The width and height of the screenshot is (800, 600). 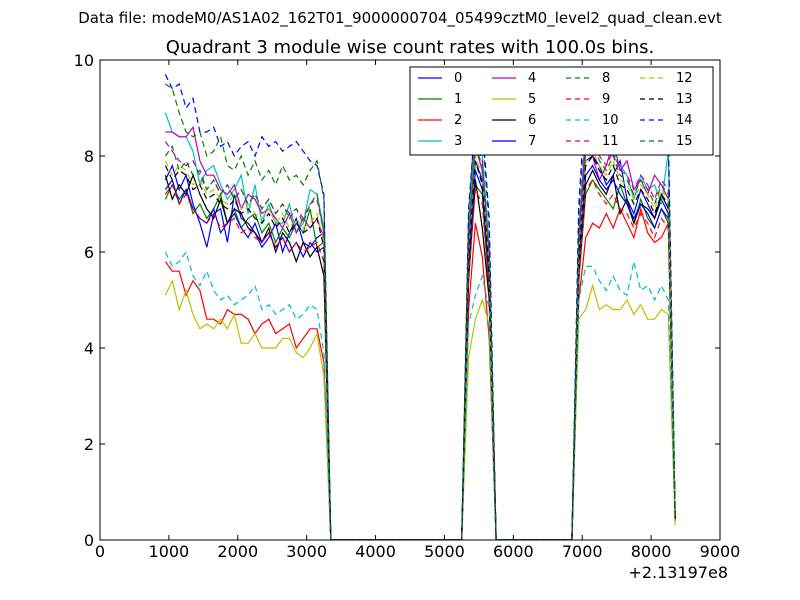 I want to click on legend-label-6: 6, so click(x=532, y=120).